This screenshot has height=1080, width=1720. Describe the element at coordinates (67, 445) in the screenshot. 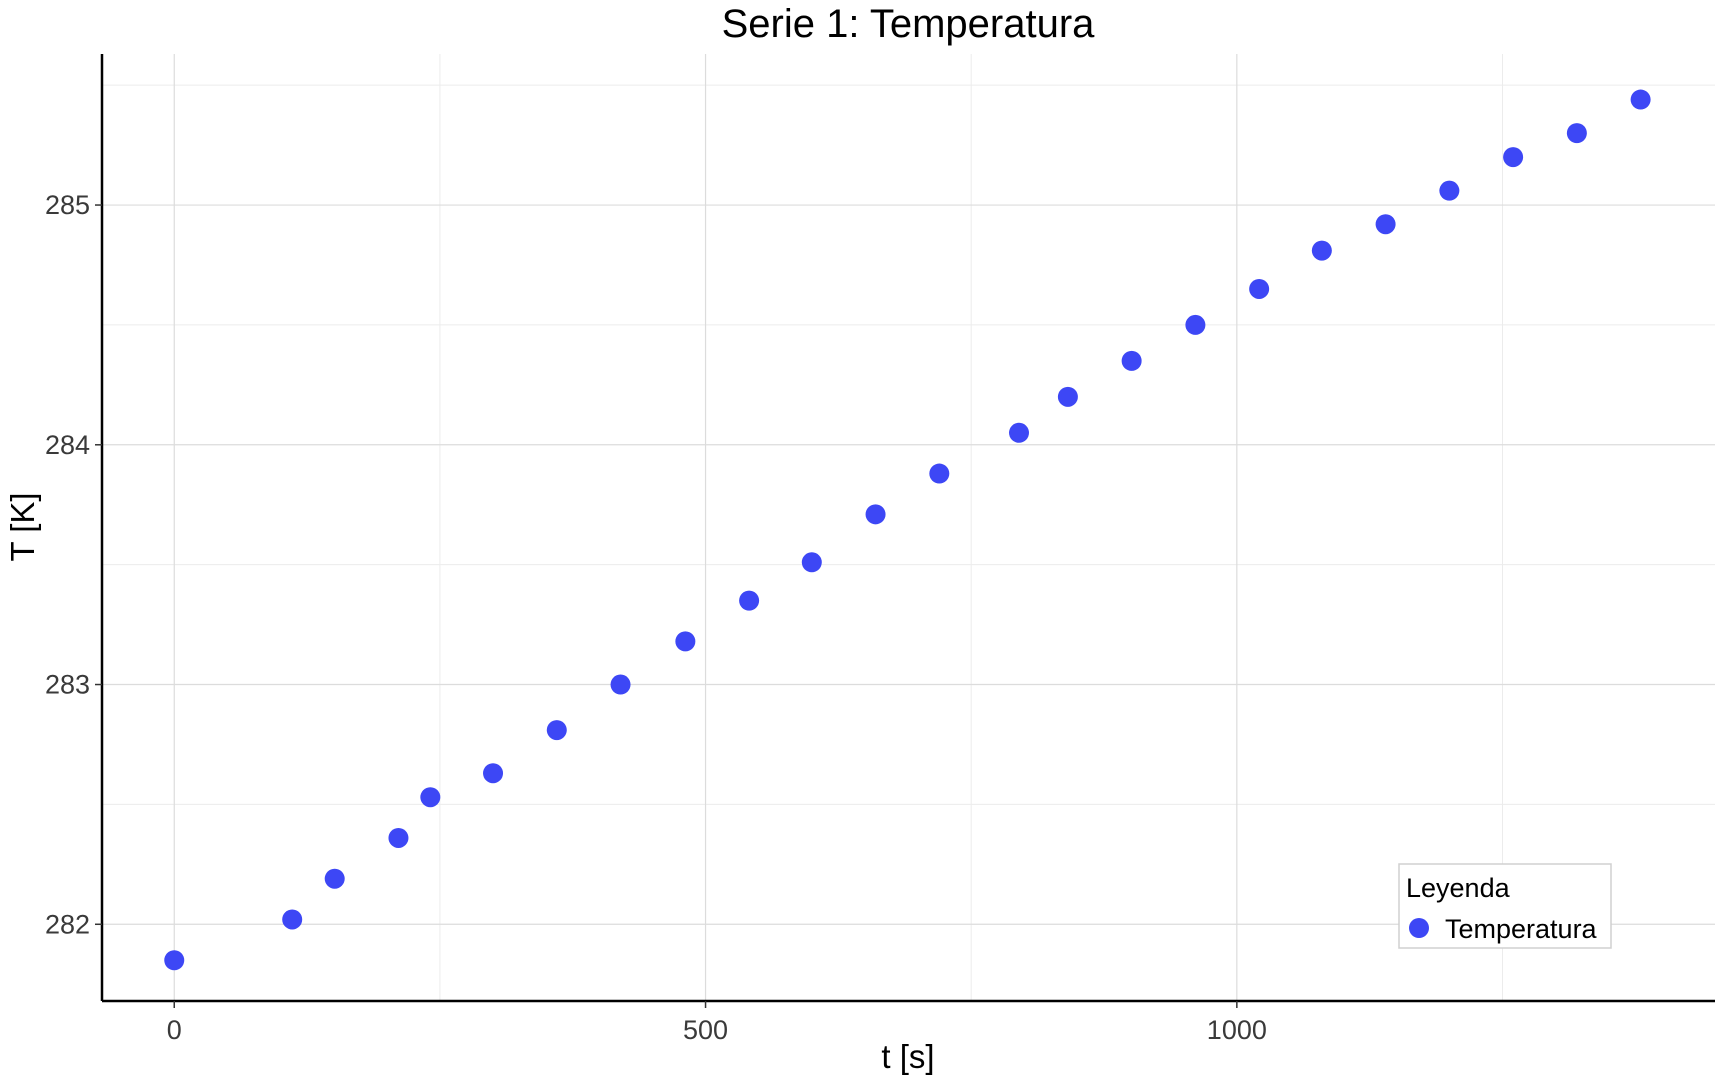

I see `y-tick-label: 284` at that location.